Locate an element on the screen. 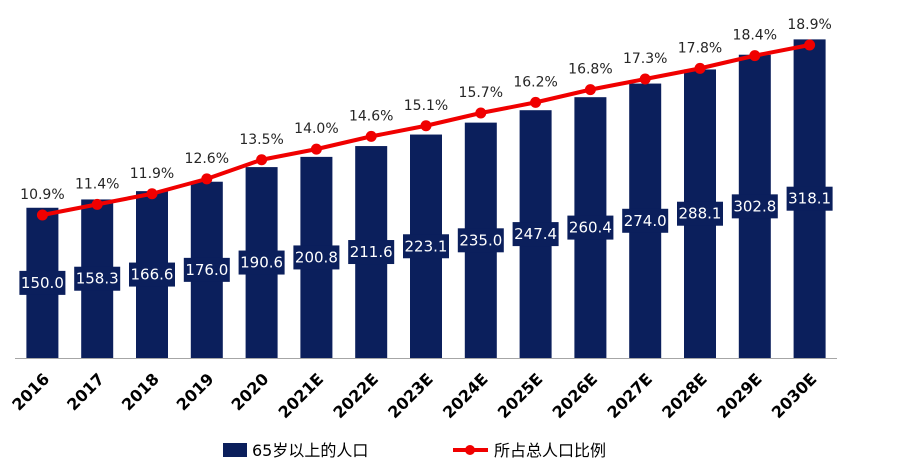  bar-value-label-2027E: 274.0 is located at coordinates (645, 221).